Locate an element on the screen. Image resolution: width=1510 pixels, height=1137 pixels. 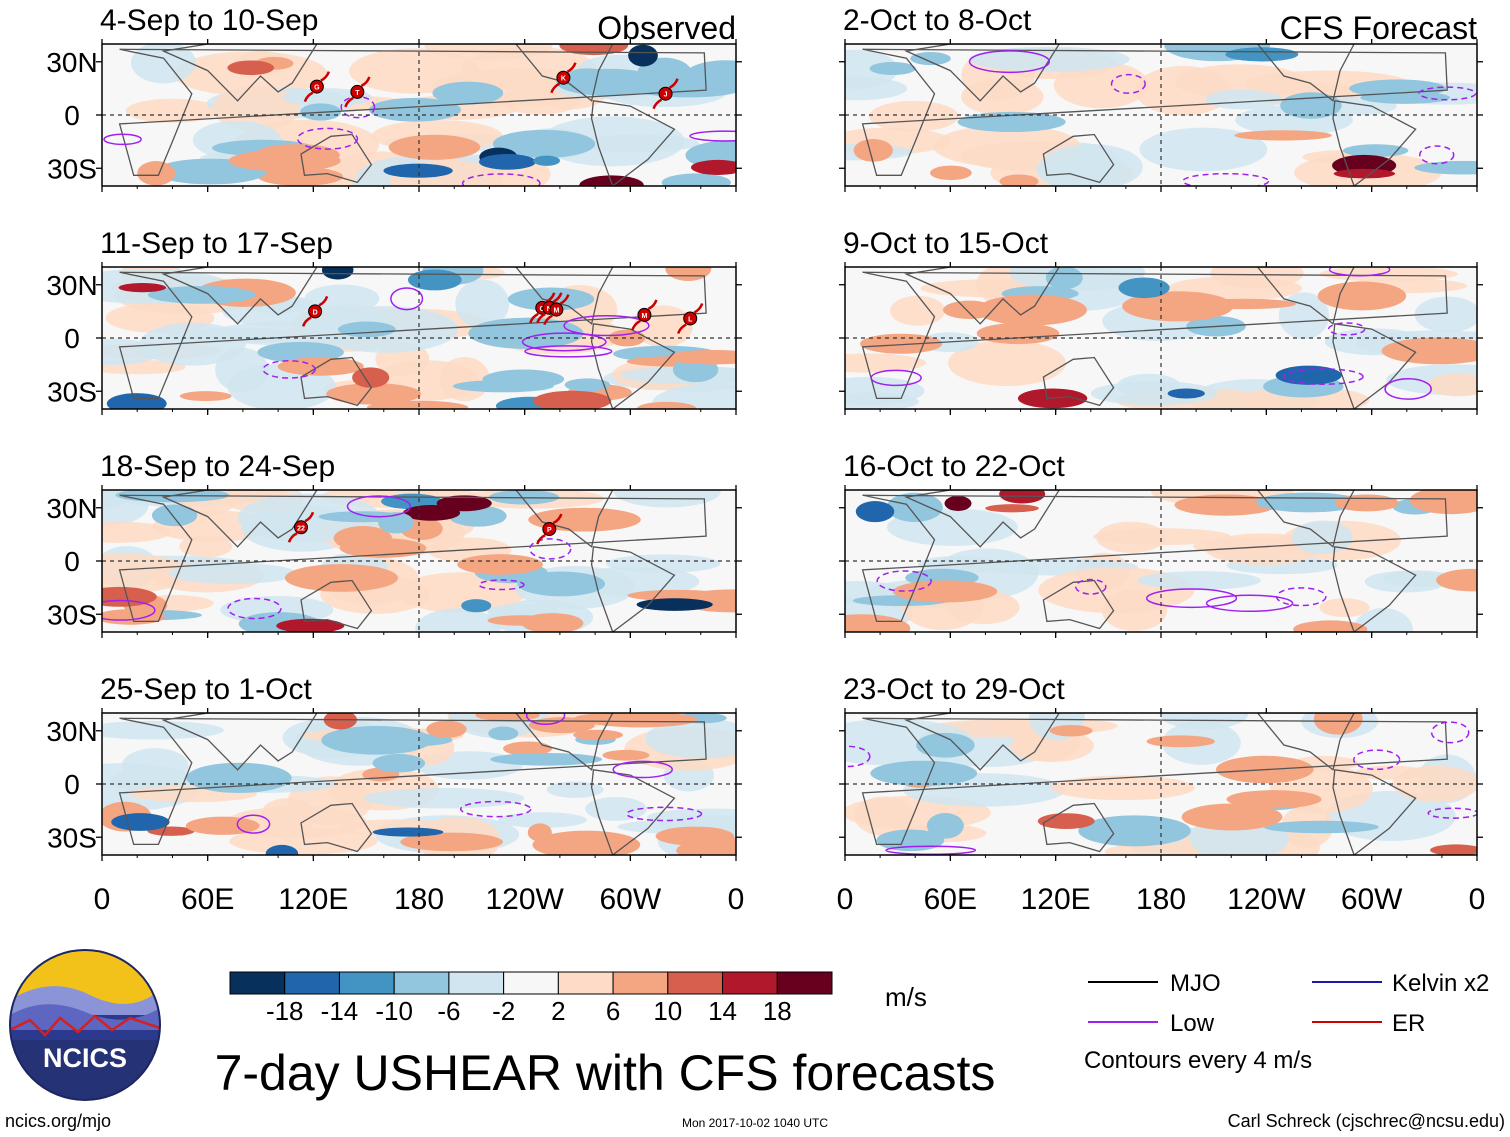
x-tick-label: 0 is located at coordinates (102, 899).